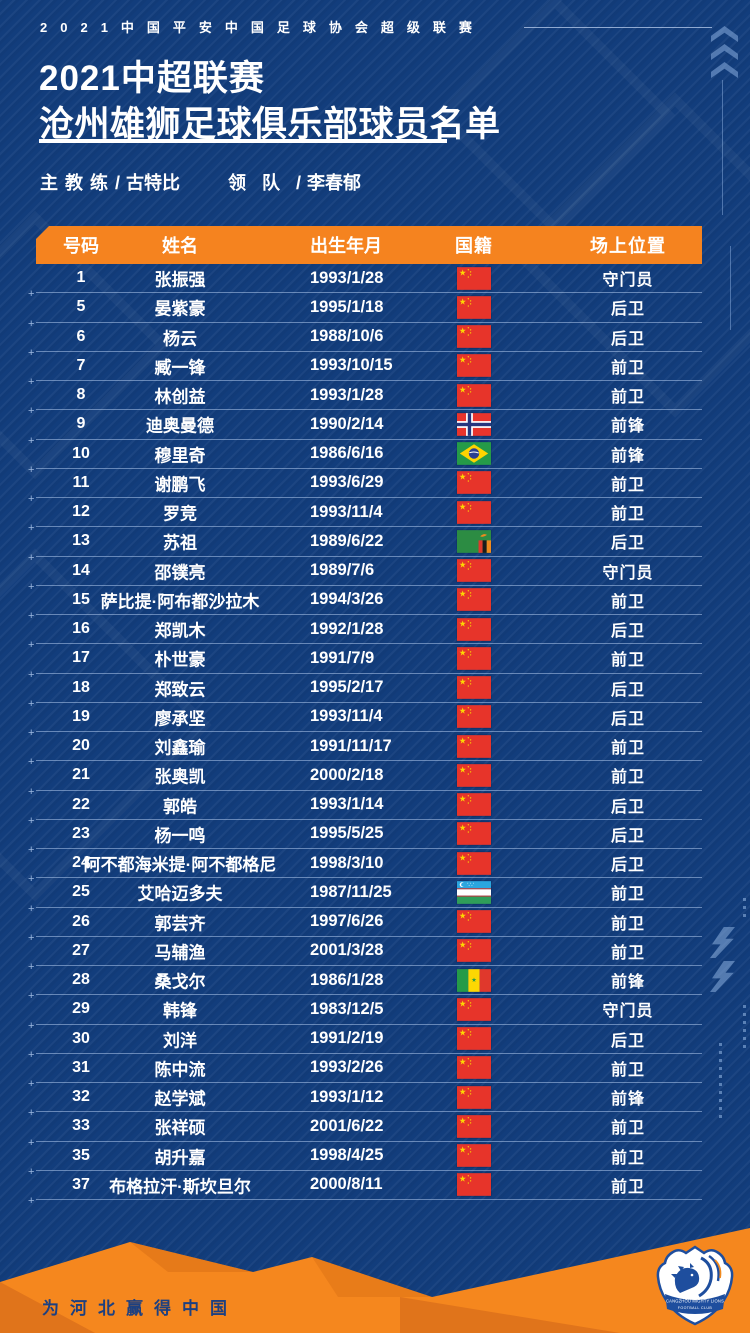 This screenshot has width=750, height=1333. I want to click on table-row: 37 布格拉汗·斯坎旦尔 2000/8/11 前卫, so click(365, 1189).